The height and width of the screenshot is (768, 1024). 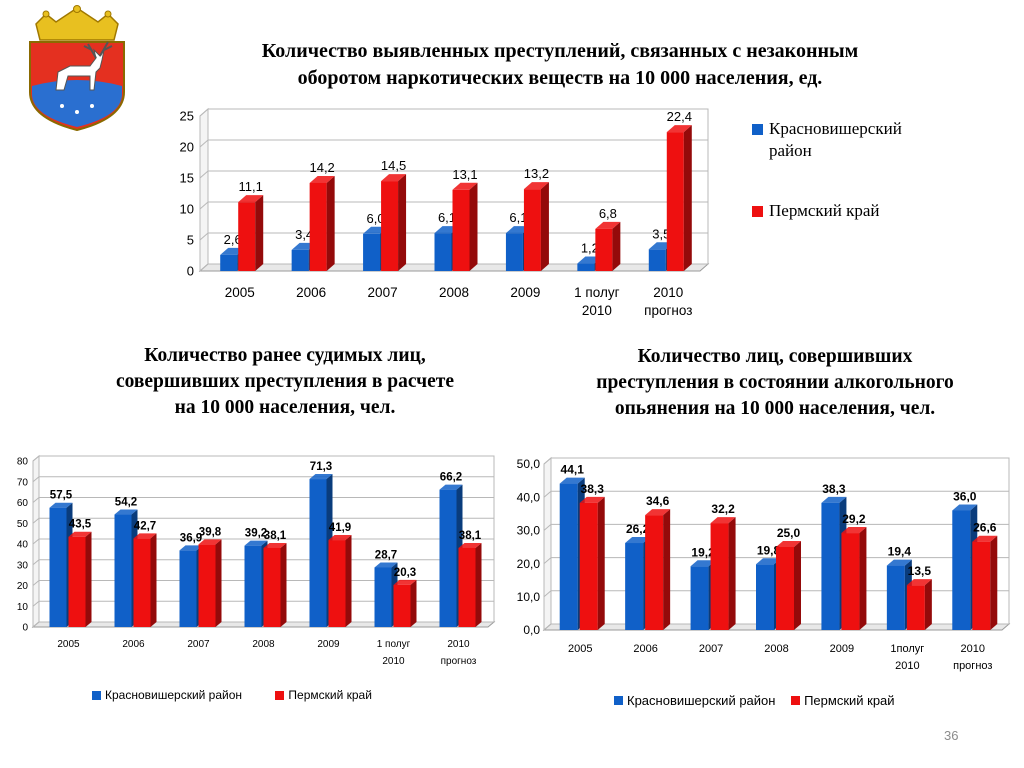 What do you see at coordinates (321, 167) in the screenshot?
I see `data-label: 14,2` at bounding box center [321, 167].